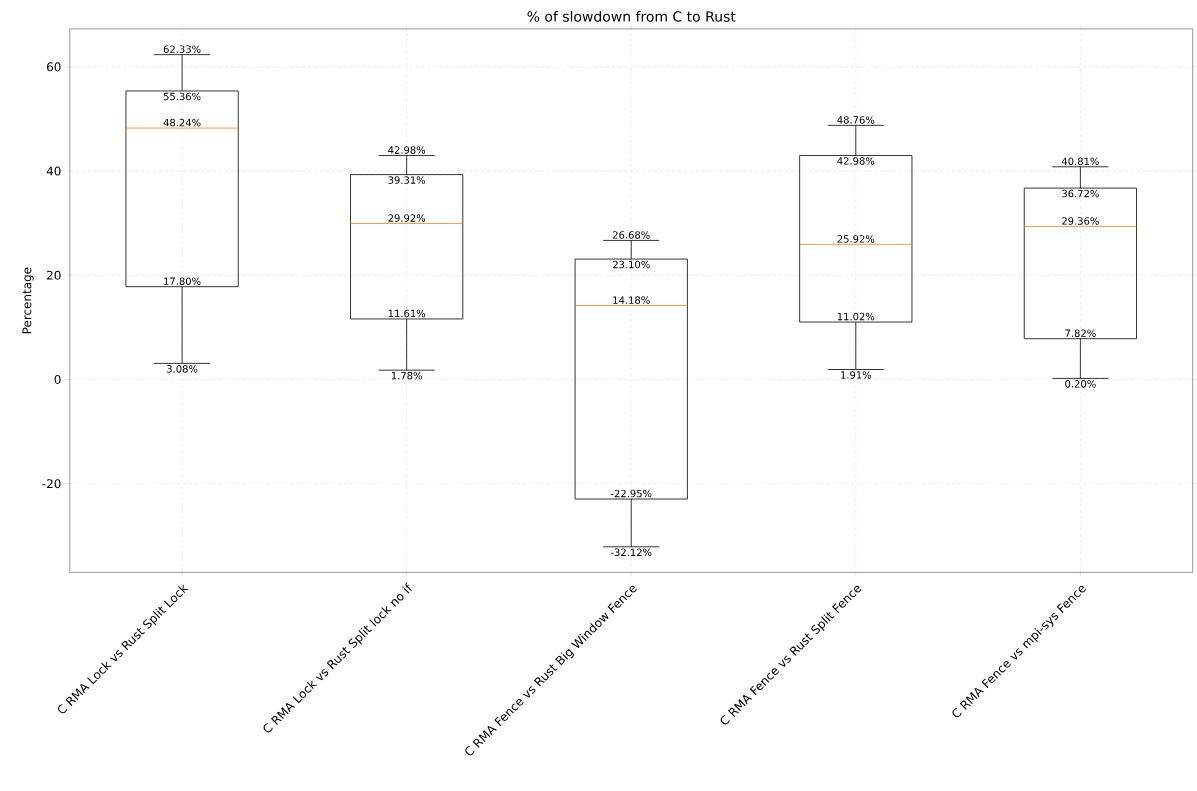 Image resolution: width=1197 pixels, height=791 pixels. What do you see at coordinates (407, 218) in the screenshot?
I see `annotation: 29.92%` at bounding box center [407, 218].